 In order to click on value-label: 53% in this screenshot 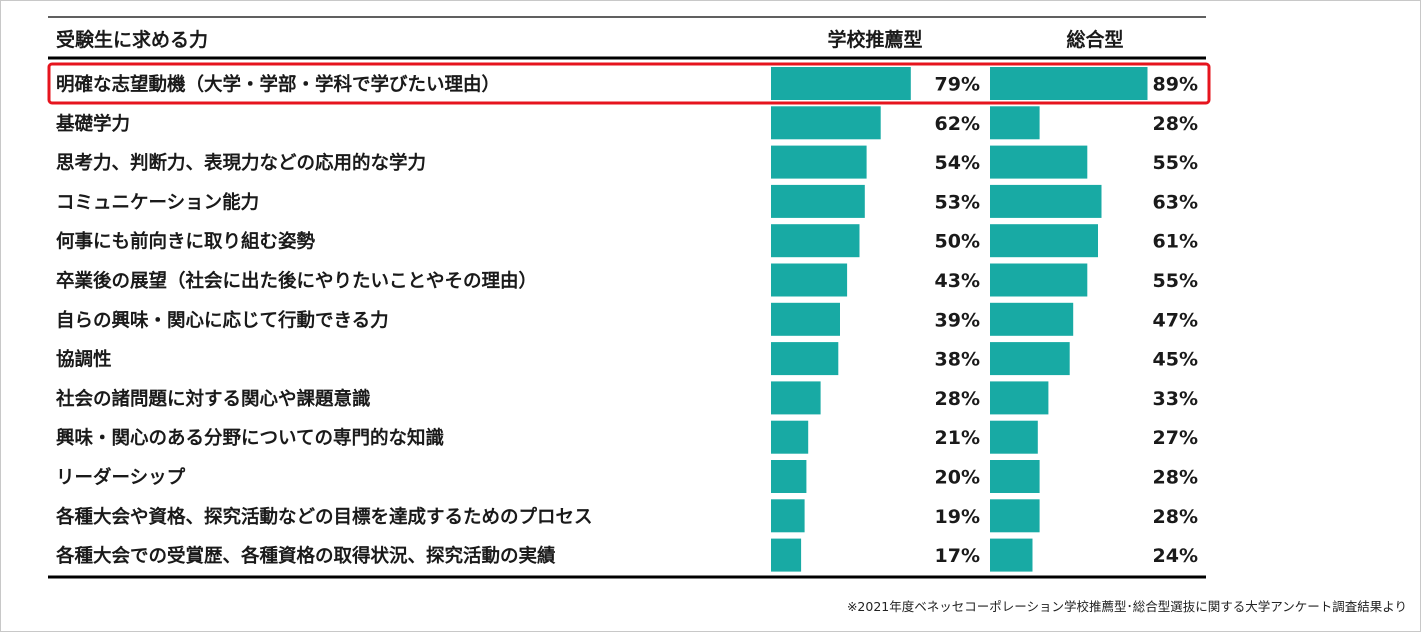, I will do `click(957, 202)`.